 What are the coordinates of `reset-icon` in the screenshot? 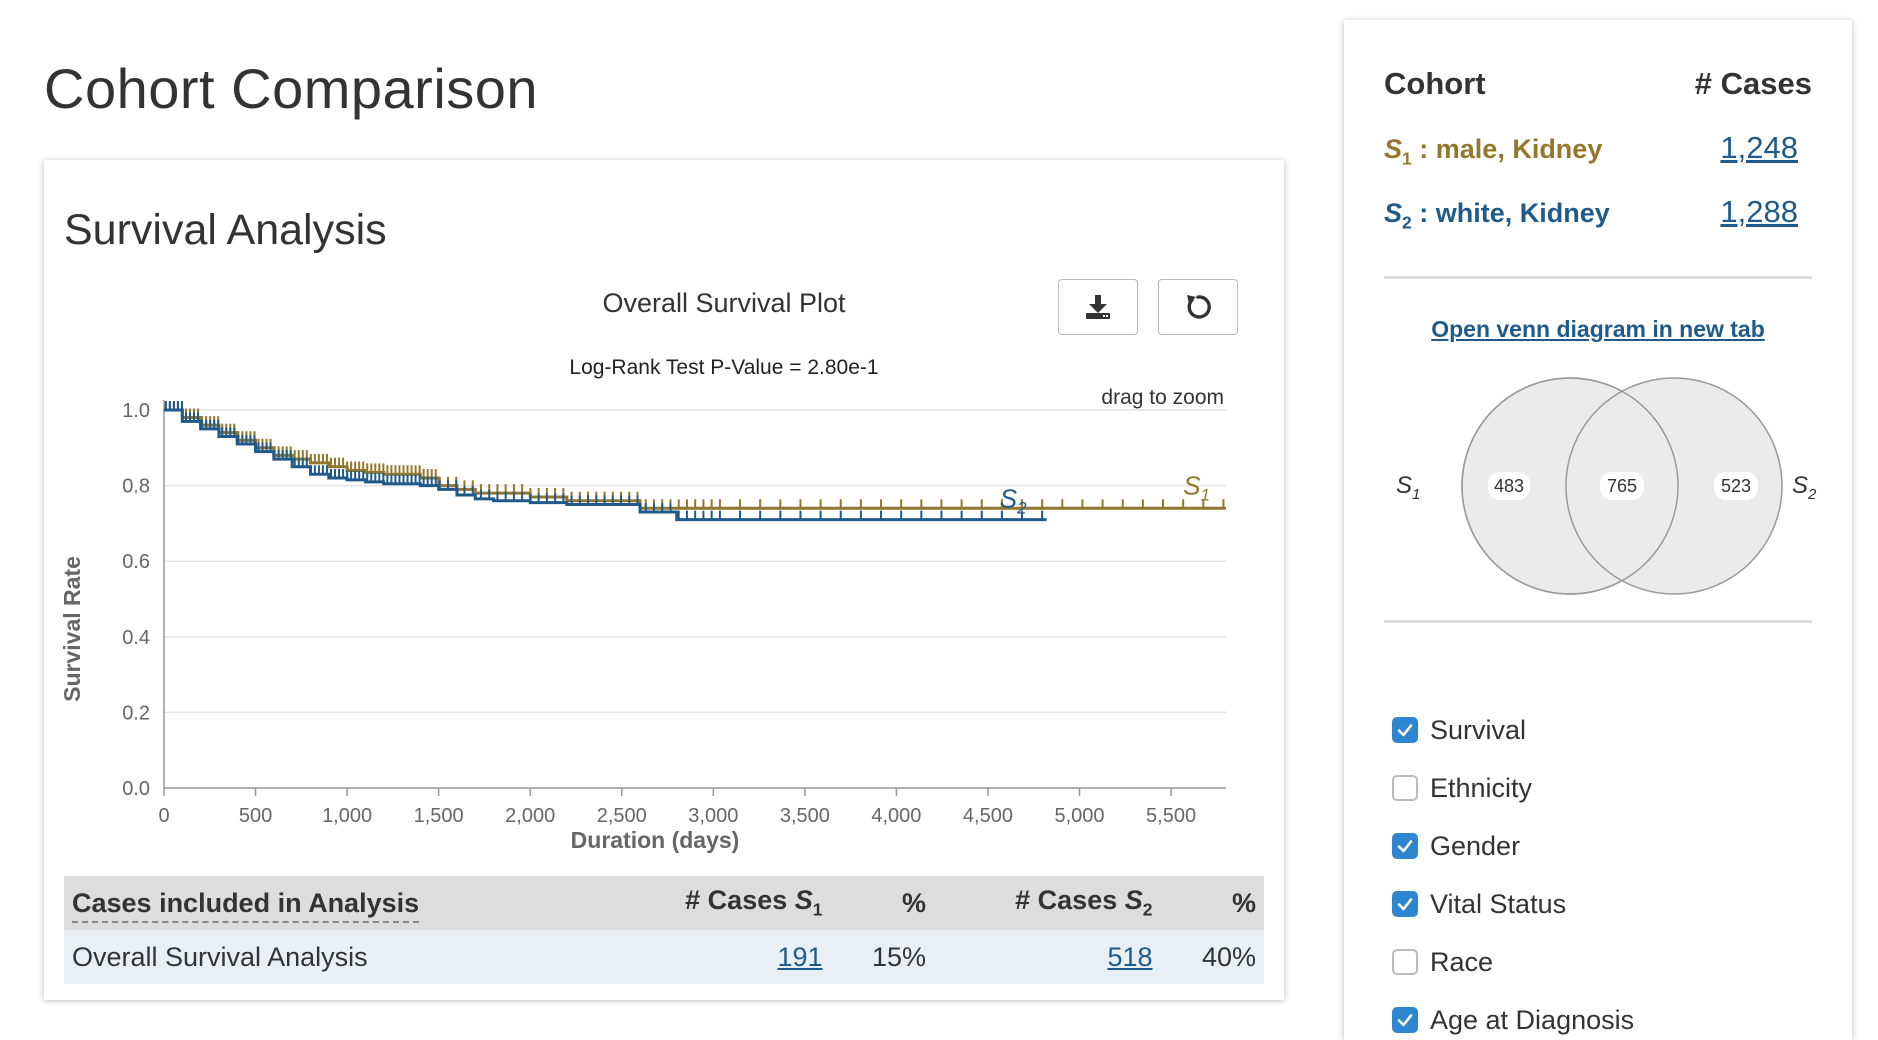 It's located at (1199, 307).